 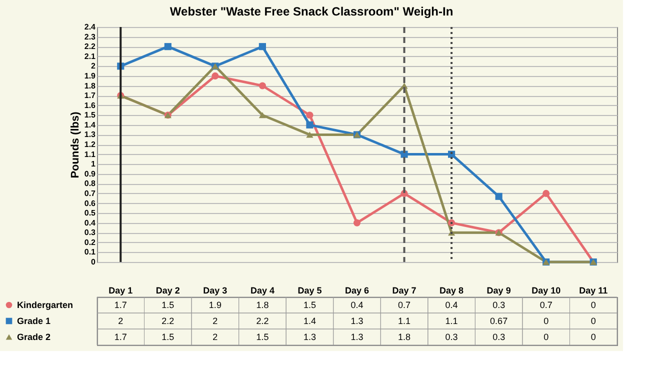 What do you see at coordinates (93, 262) in the screenshot?
I see `y-tick-label: 0` at bounding box center [93, 262].